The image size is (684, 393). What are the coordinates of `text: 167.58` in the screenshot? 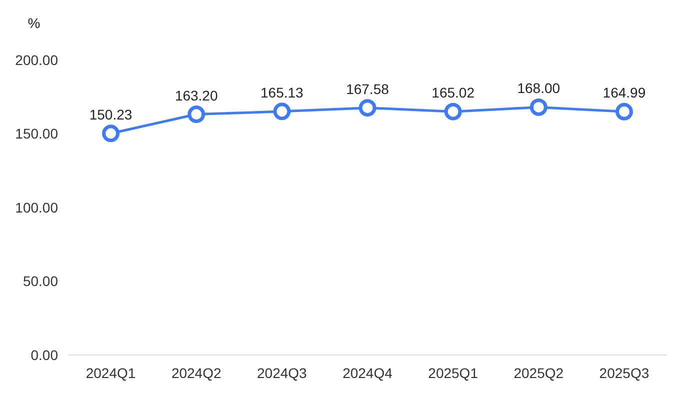 It's located at (367, 88).